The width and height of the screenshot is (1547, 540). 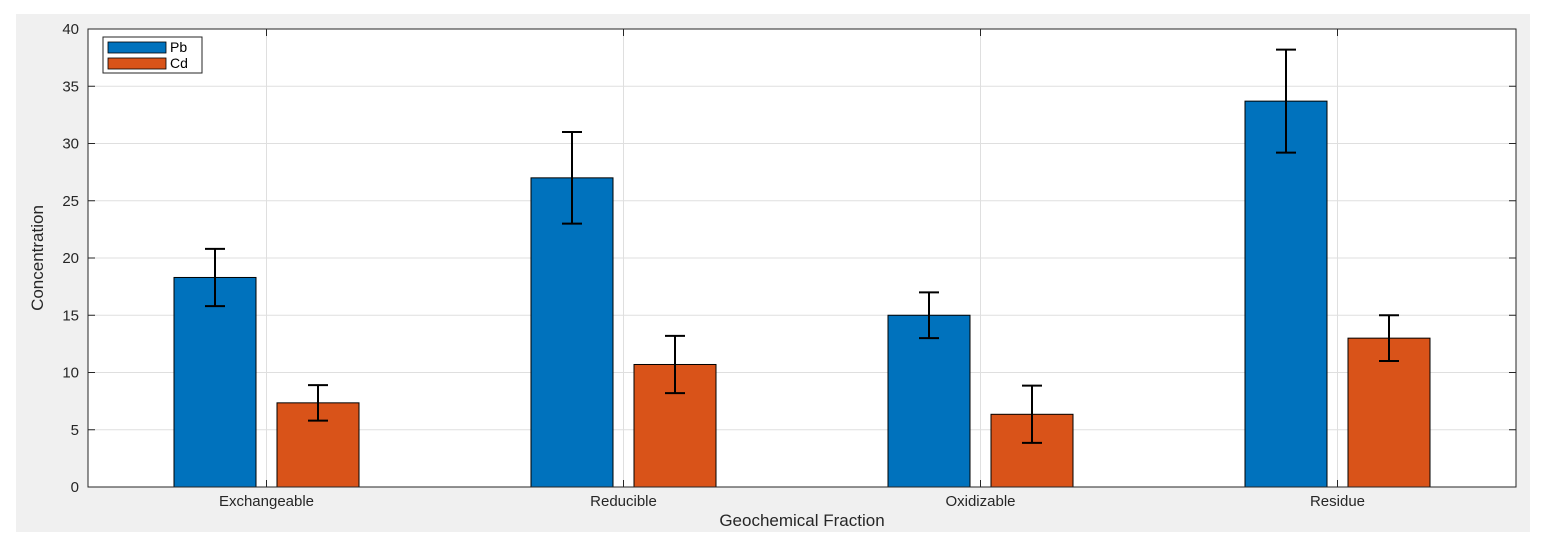 What do you see at coordinates (178, 47) in the screenshot?
I see `legend-label-pb: Pb` at bounding box center [178, 47].